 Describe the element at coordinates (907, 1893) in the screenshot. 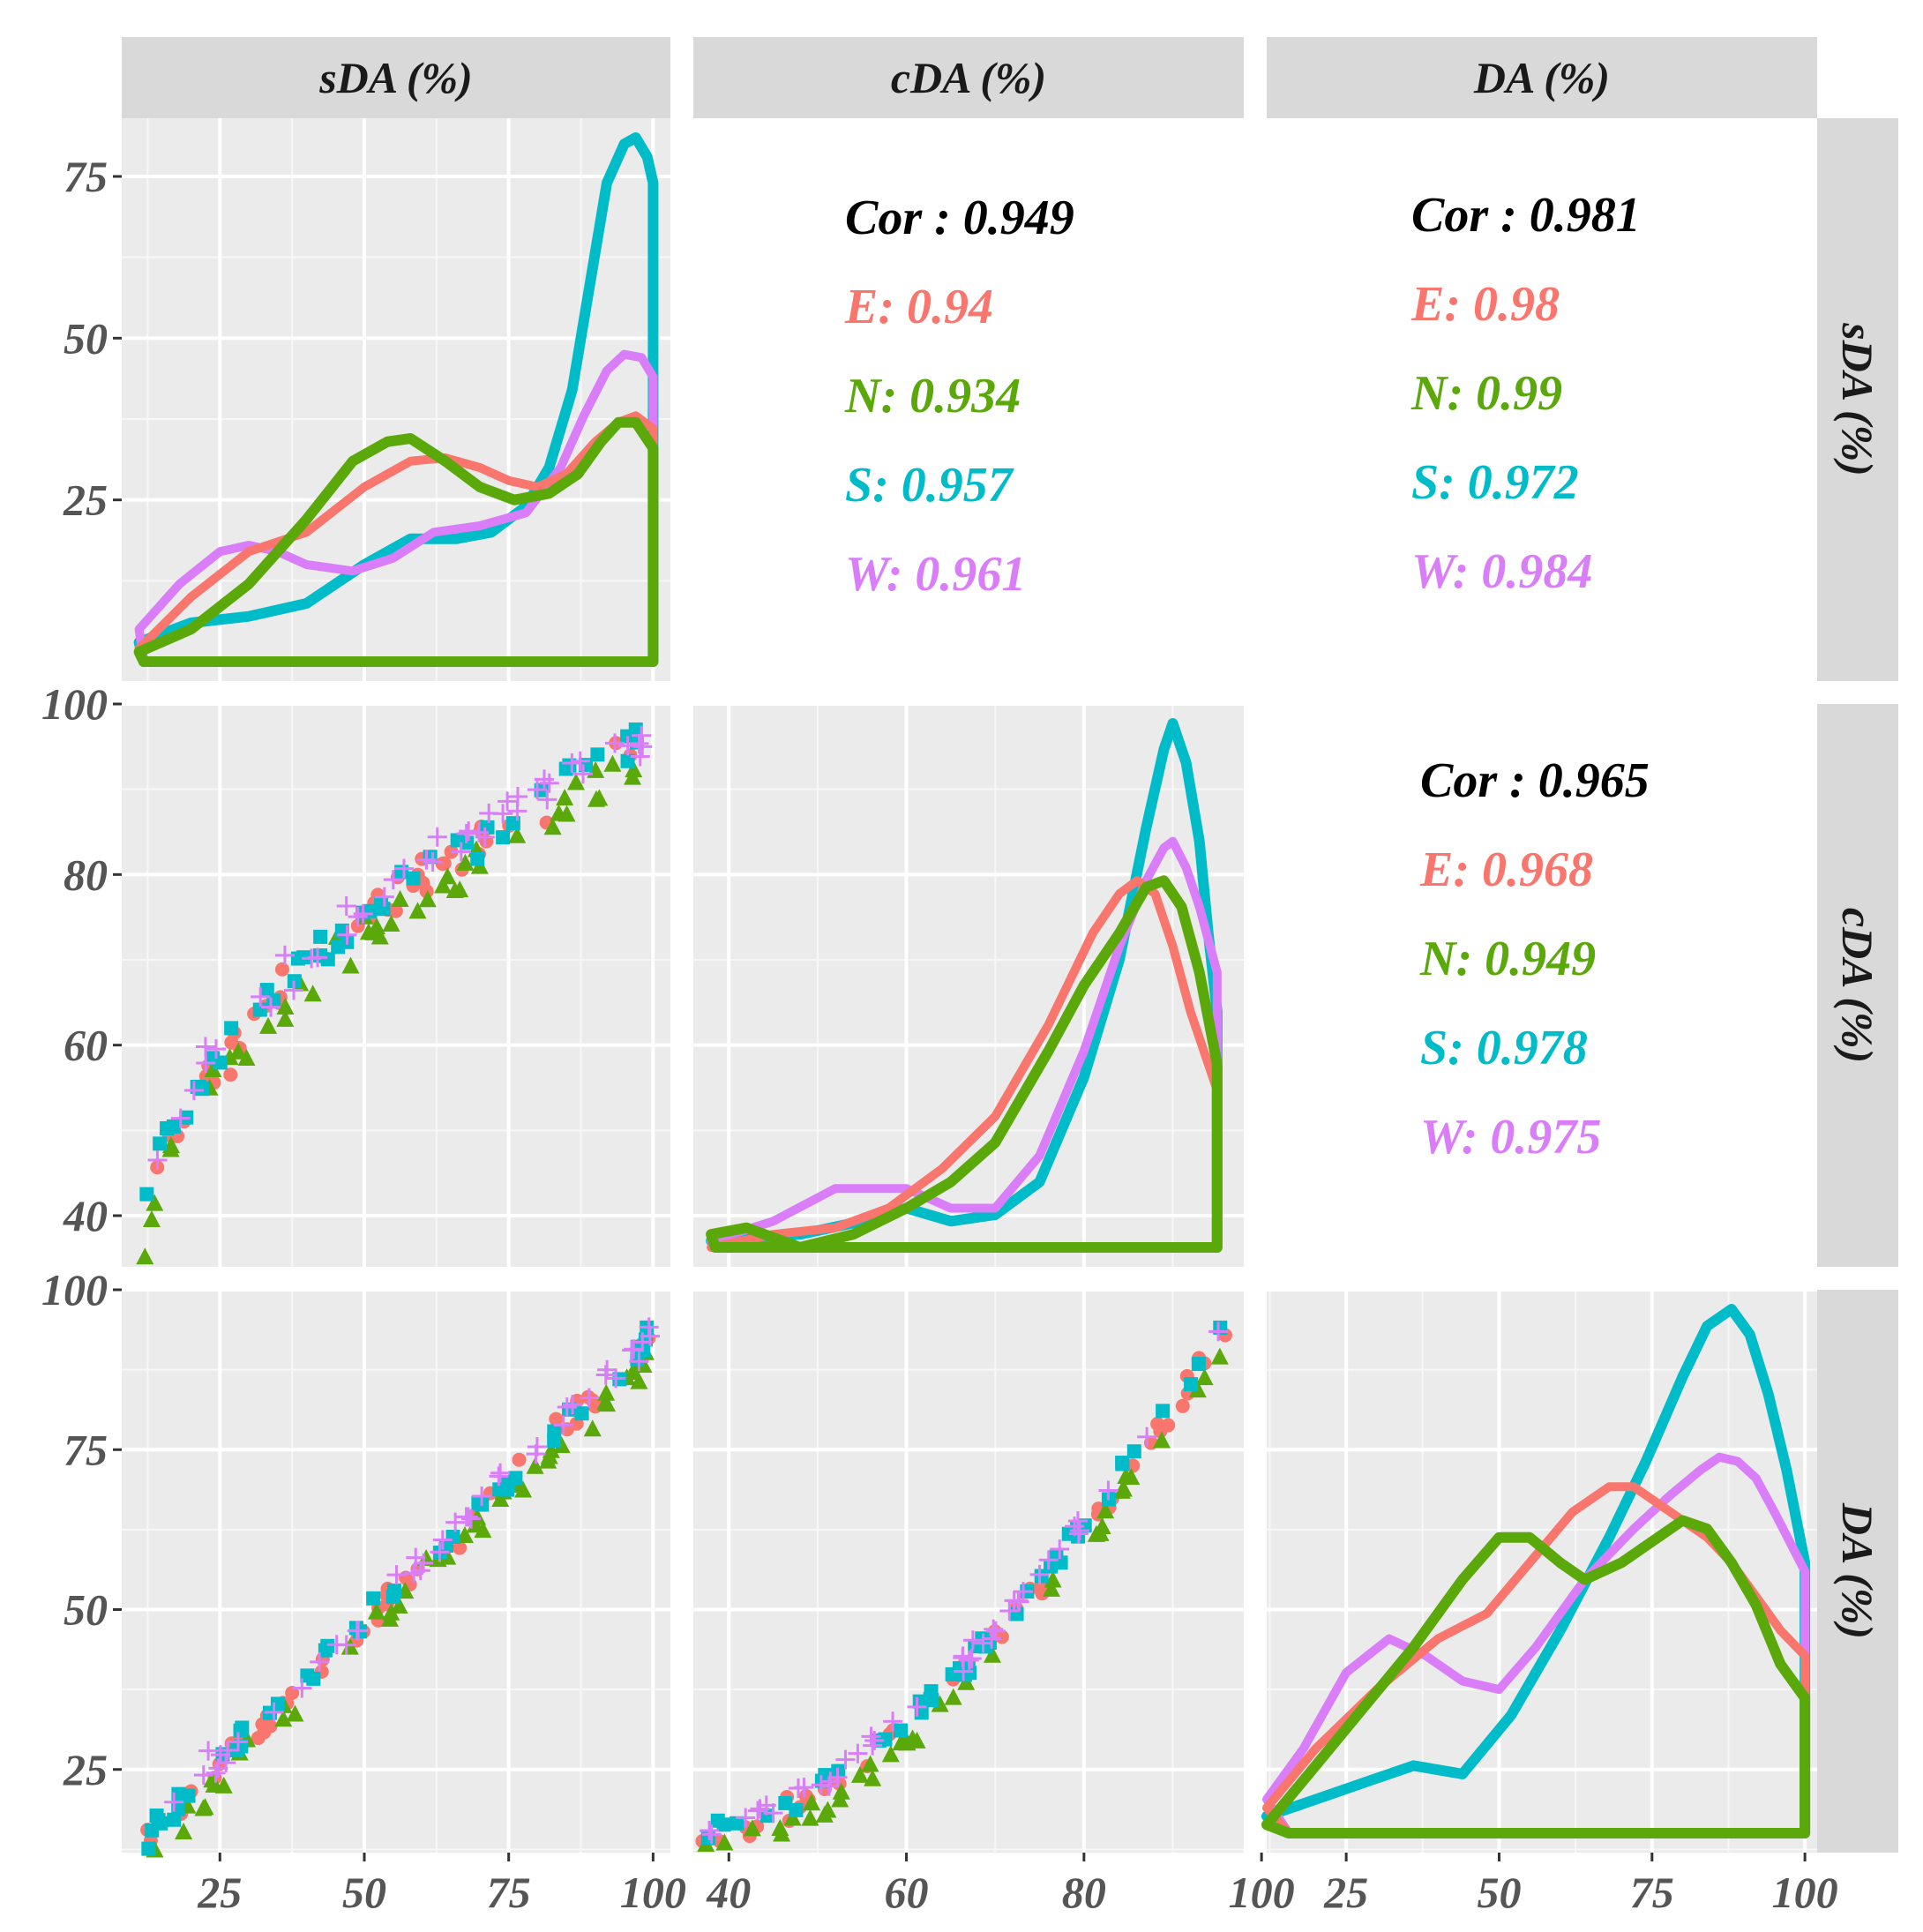

I see `x-tick-label: 60` at that location.